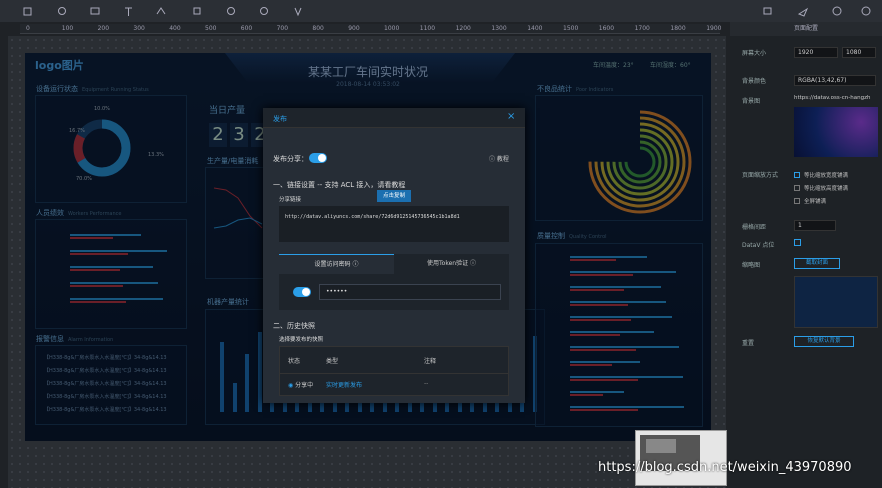  I want to click on option-label: 等比缩放高度铺满, so click(826, 188).